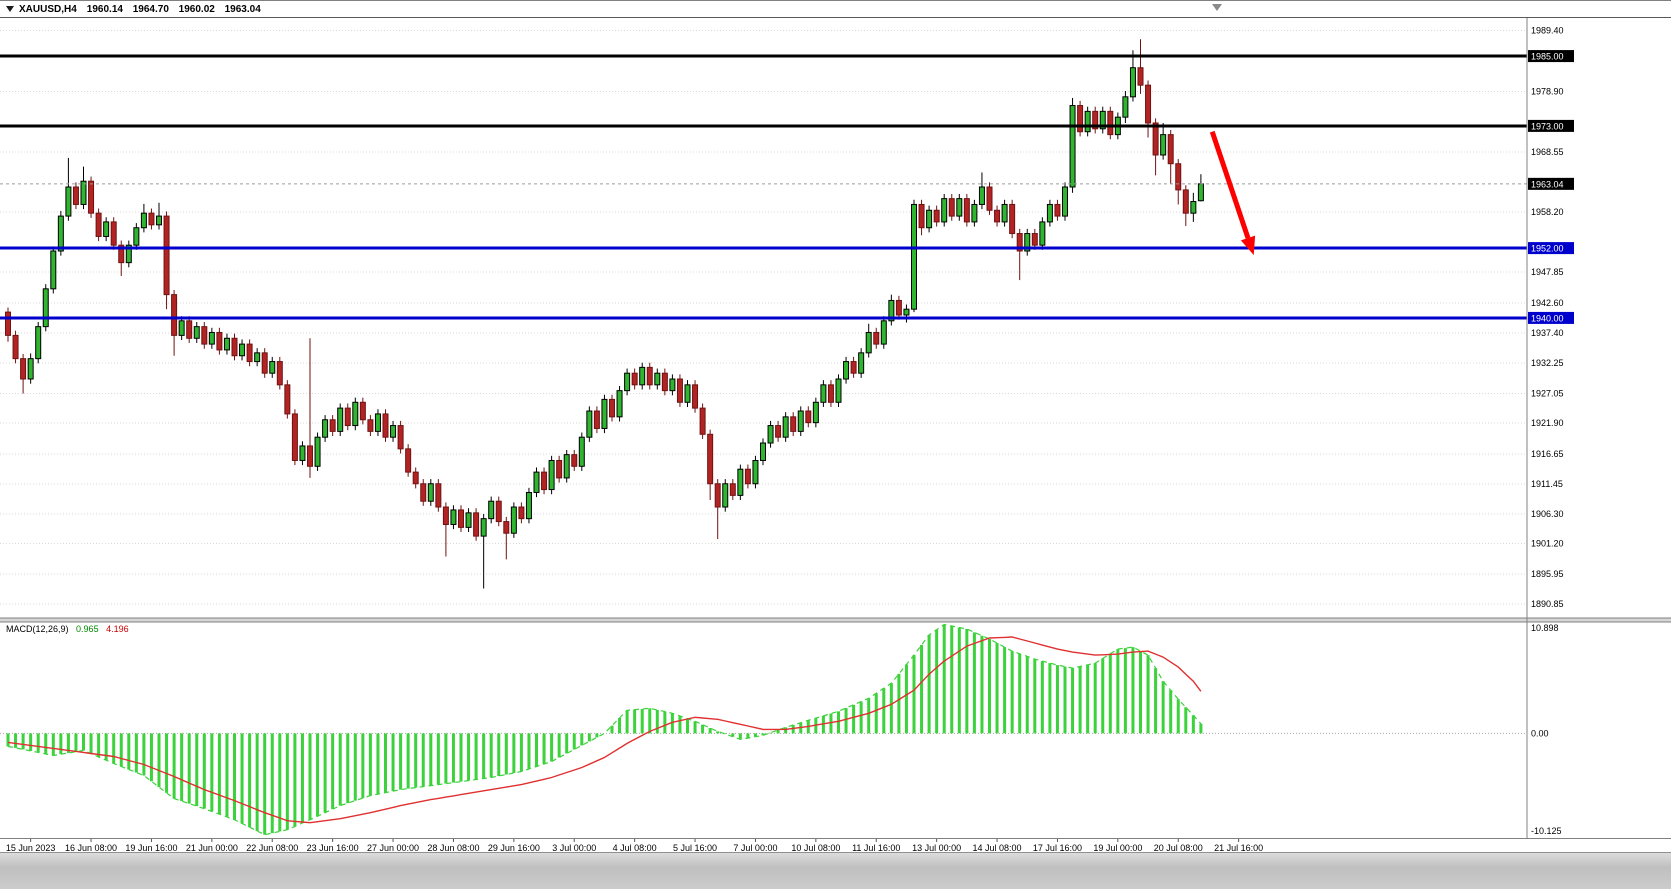 The width and height of the screenshot is (1671, 889). I want to click on price-tick-label: 1978.90, so click(1547, 92).